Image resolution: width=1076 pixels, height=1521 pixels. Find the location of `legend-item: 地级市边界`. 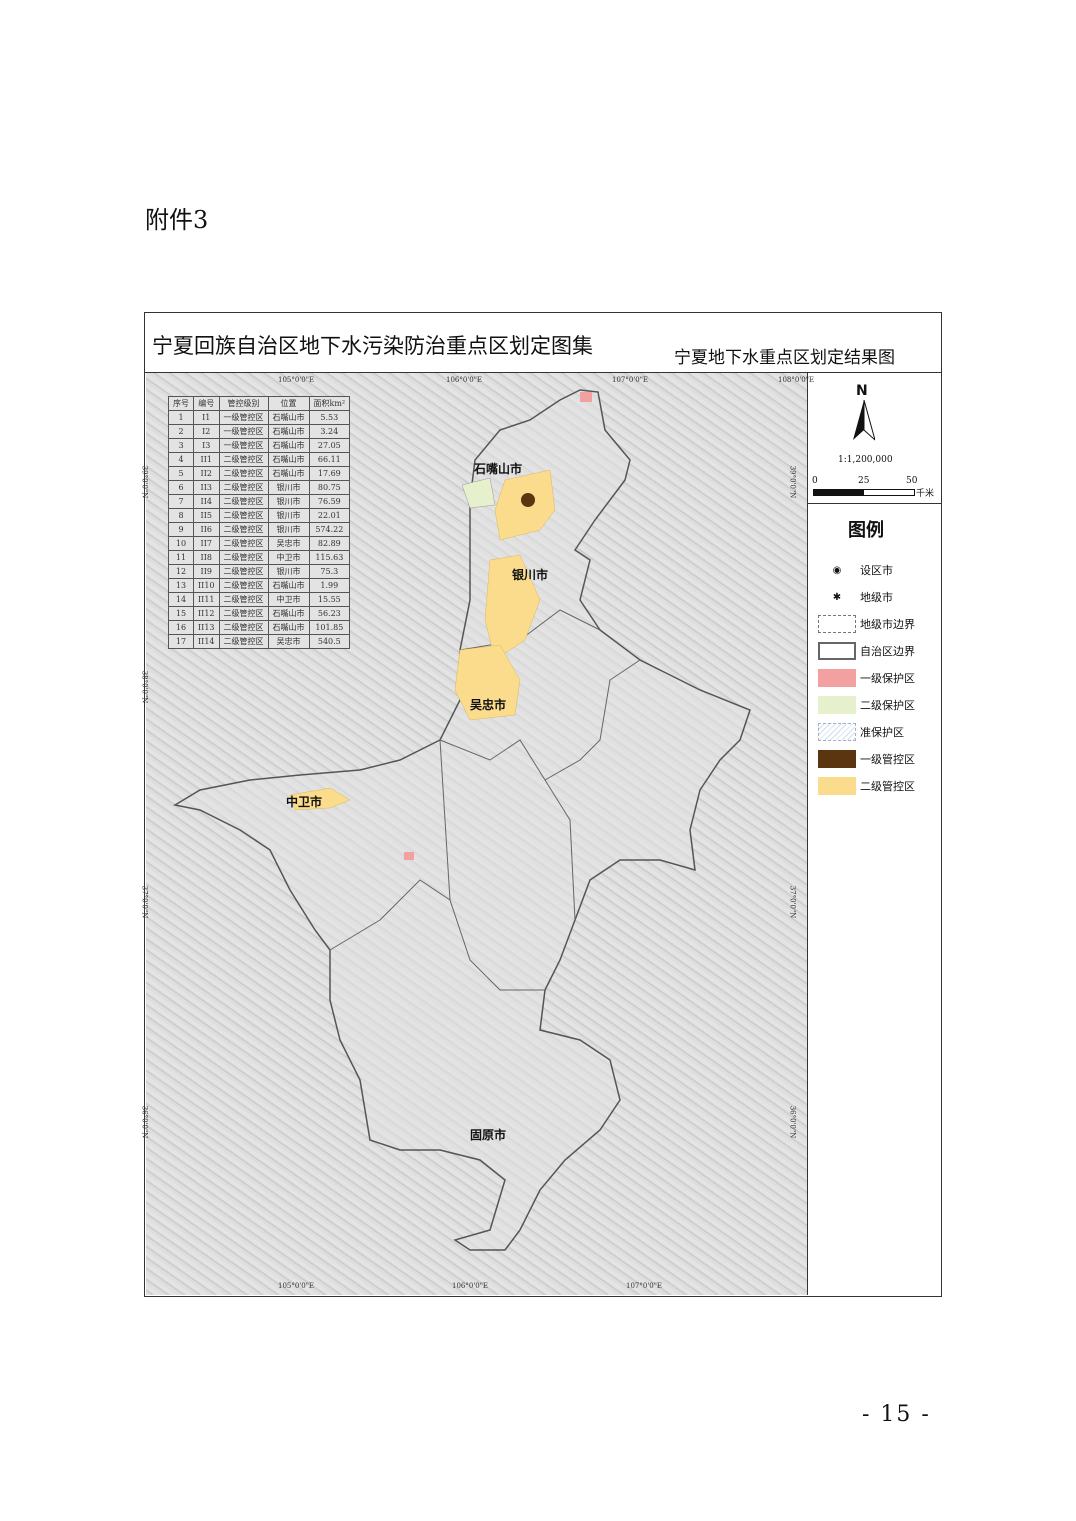

legend-item: 地级市边界 is located at coordinates (866, 624).